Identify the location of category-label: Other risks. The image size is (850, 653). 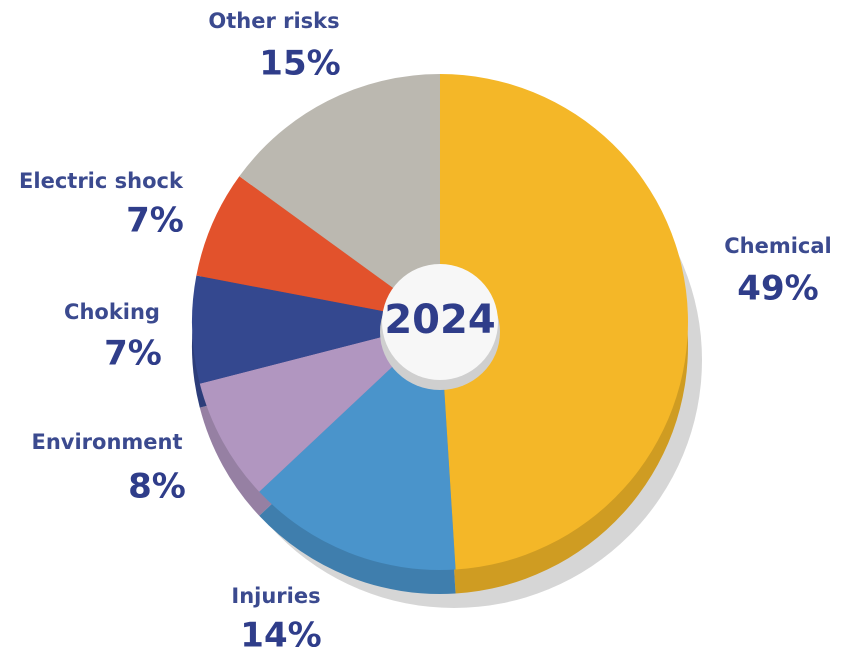
(273, 21).